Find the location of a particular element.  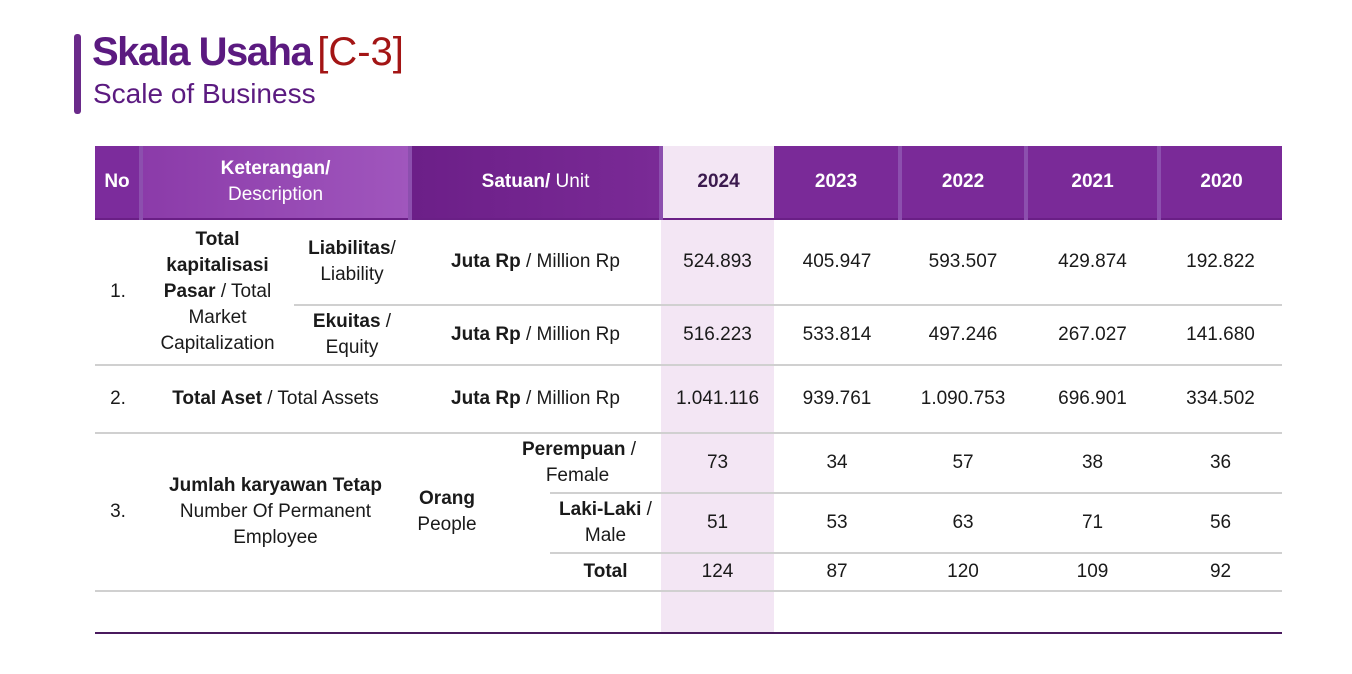

total-2022: 120 is located at coordinates (963, 572).